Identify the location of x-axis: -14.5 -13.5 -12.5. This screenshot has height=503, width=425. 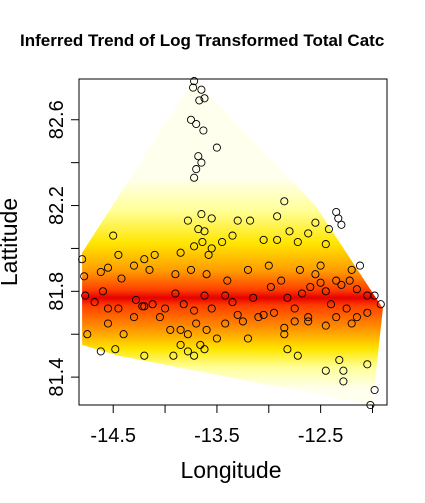
(231, 426).